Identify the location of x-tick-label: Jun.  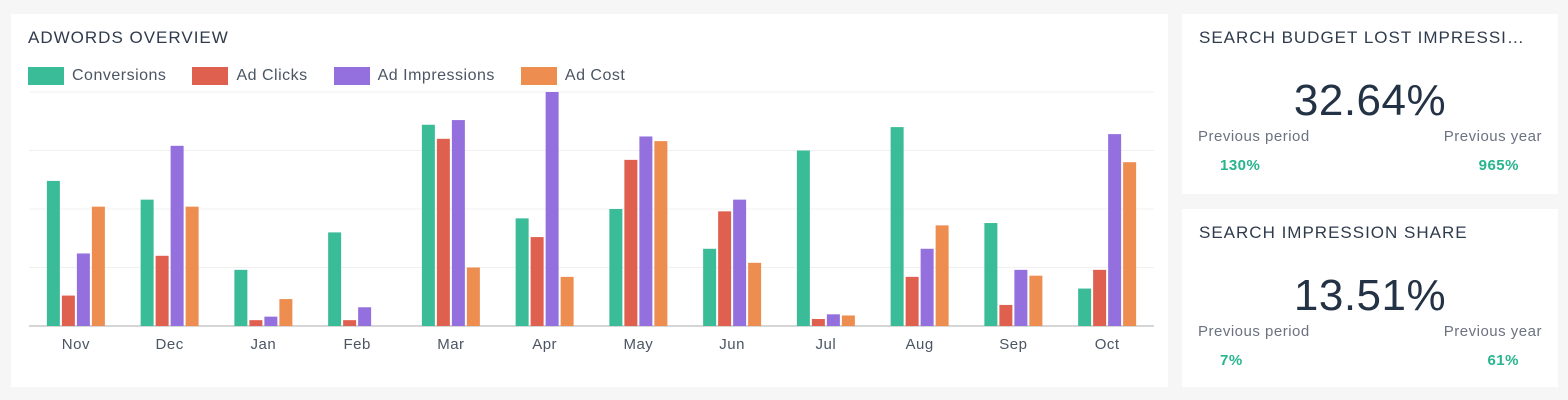
(732, 344).